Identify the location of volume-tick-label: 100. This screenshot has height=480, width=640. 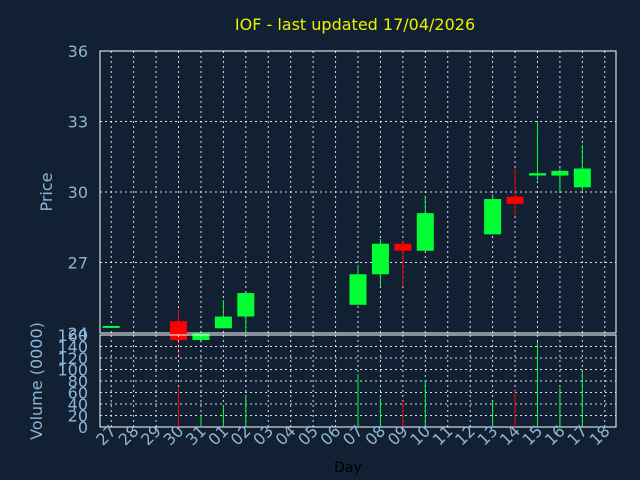
(72, 370).